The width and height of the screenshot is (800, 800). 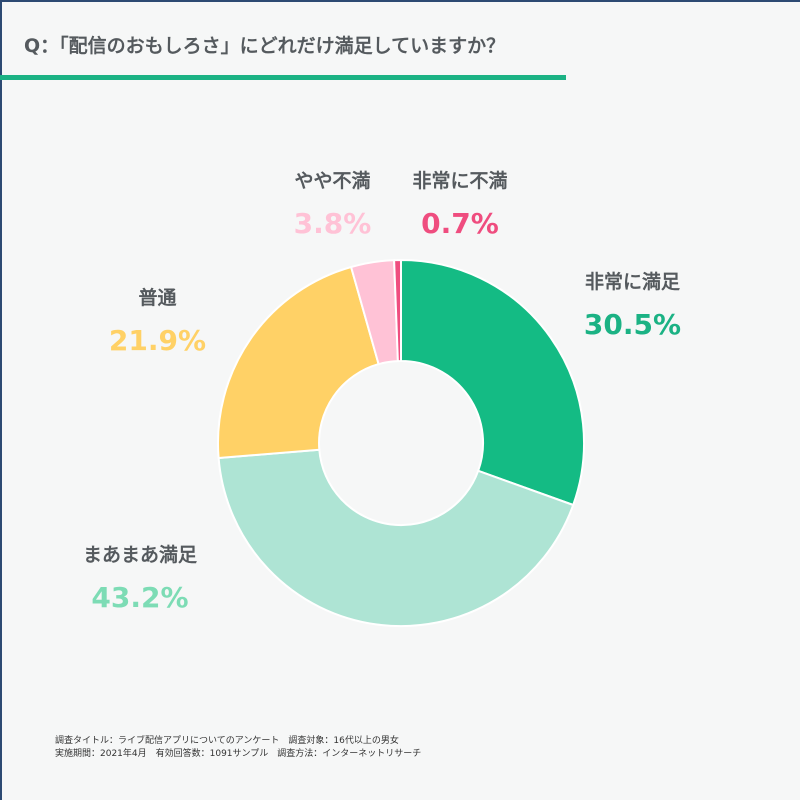 I want to click on label-percent: 0.7%, so click(x=460, y=223).